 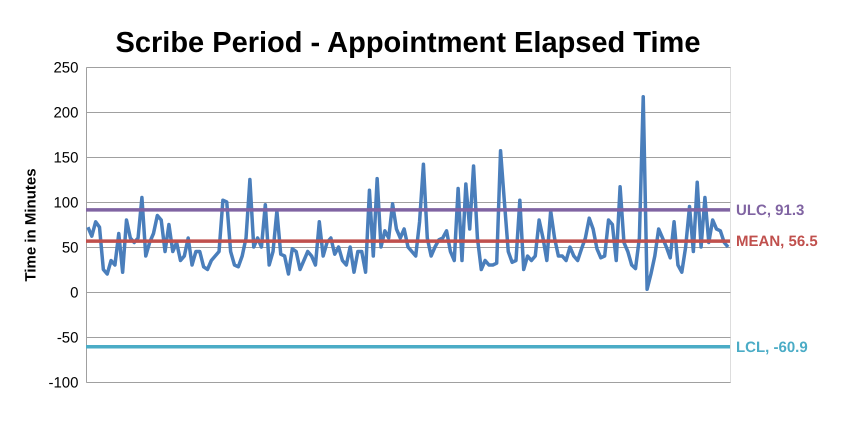 What do you see at coordinates (74, 293) in the screenshot?
I see `y-tick-label: 0` at bounding box center [74, 293].